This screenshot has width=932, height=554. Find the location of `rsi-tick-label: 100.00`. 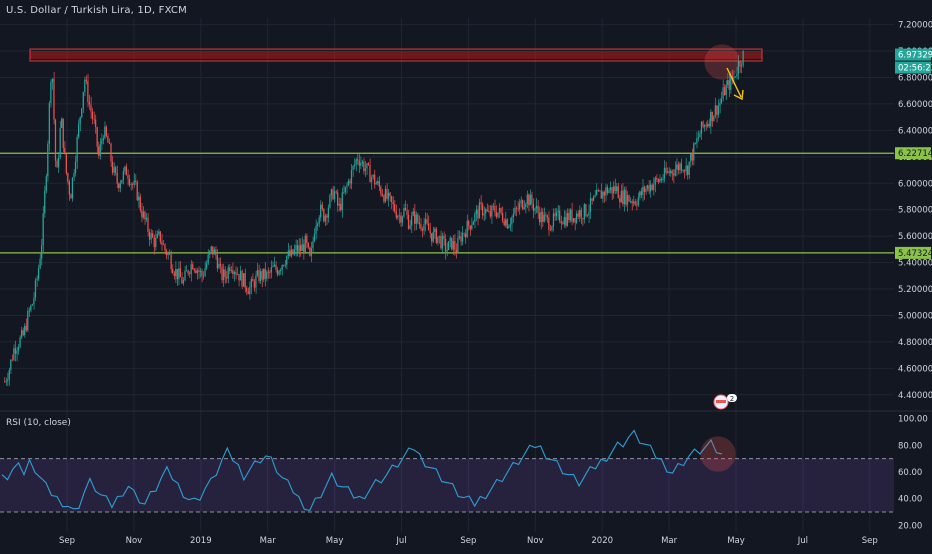

rsi-tick-label: 100.00 is located at coordinates (913, 420).